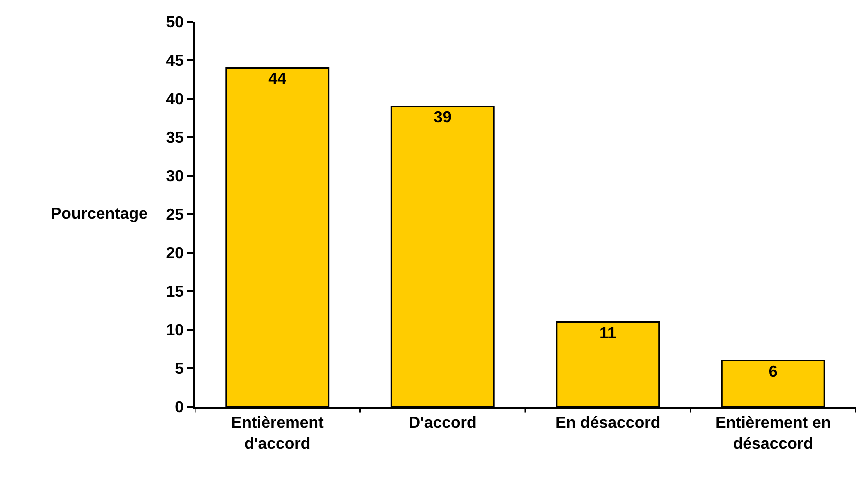 The image size is (864, 479). Describe the element at coordinates (175, 177) in the screenshot. I see `y-tick-label: 30` at that location.